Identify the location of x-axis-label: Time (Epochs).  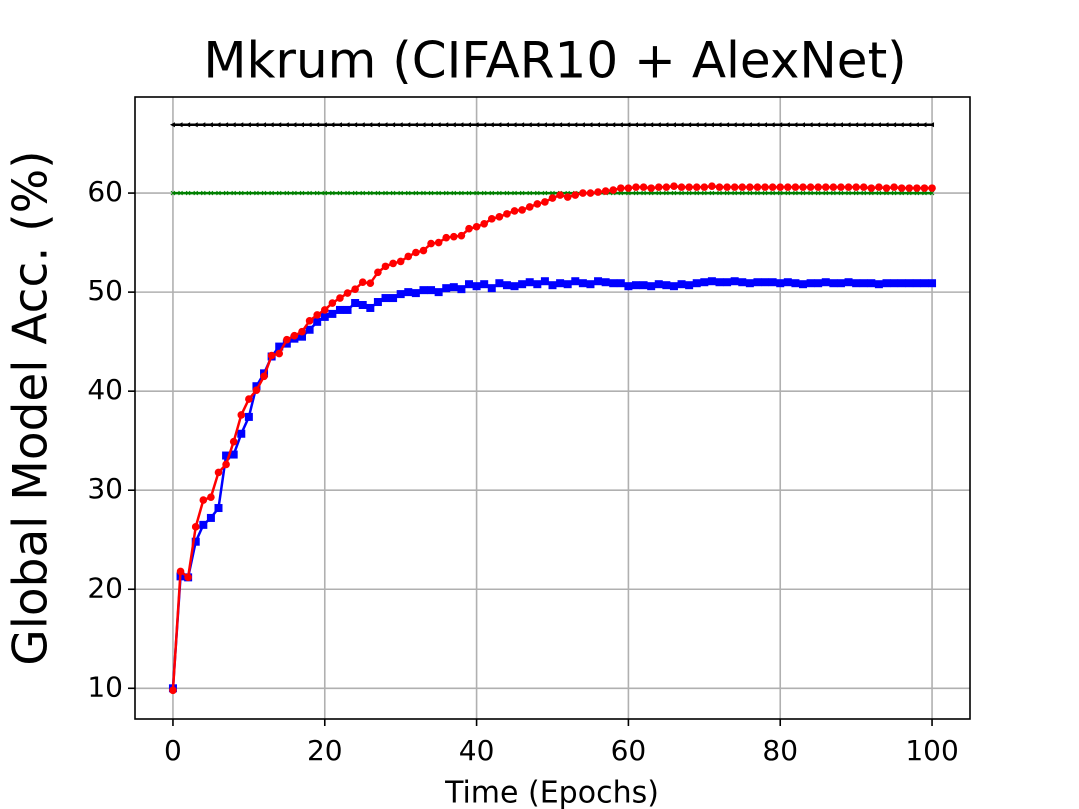
(551, 792).